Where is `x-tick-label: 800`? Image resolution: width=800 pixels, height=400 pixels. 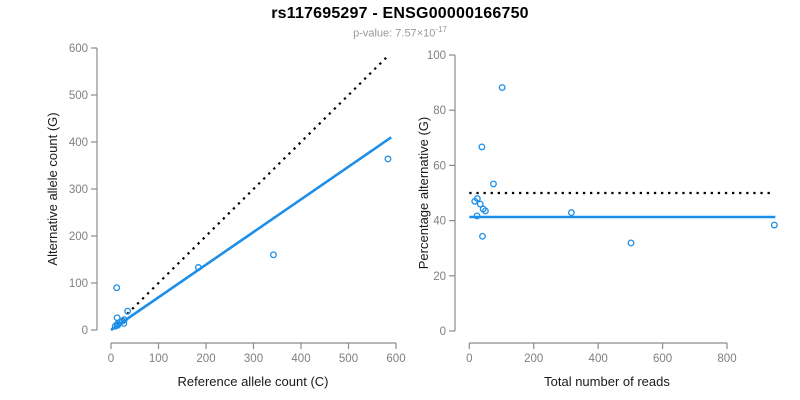
x-tick-label: 800 is located at coordinates (726, 359).